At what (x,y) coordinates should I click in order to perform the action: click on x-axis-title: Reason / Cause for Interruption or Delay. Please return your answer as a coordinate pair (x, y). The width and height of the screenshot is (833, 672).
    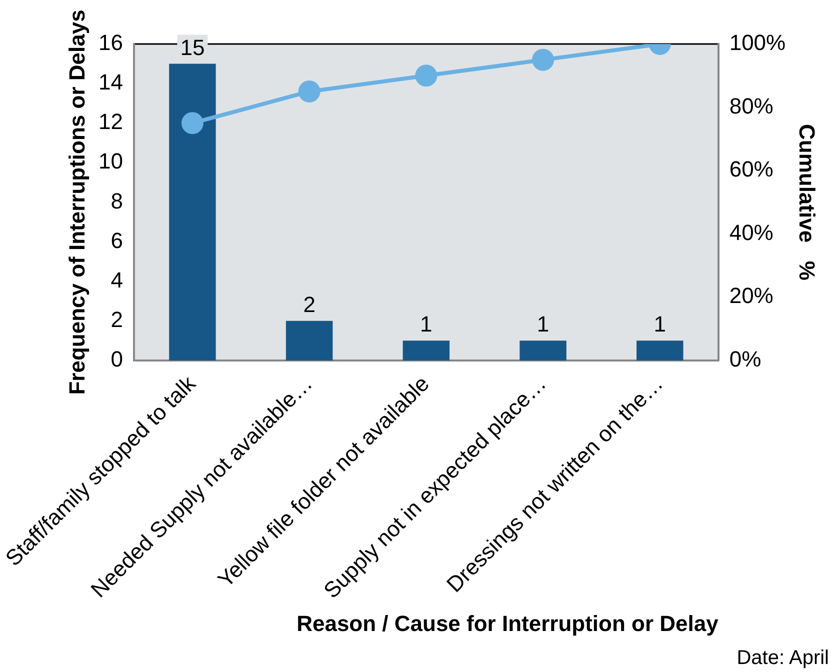
    Looking at the image, I should click on (508, 623).